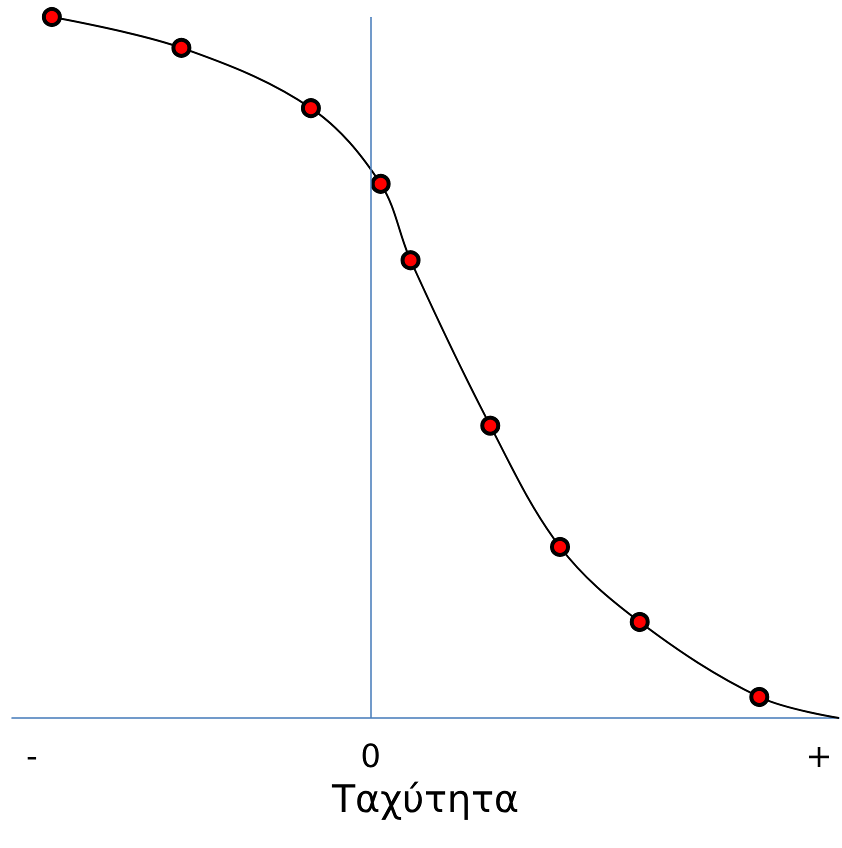 This screenshot has width=842, height=848. What do you see at coordinates (370, 756) in the screenshot?
I see `x-tick-label: 0` at bounding box center [370, 756].